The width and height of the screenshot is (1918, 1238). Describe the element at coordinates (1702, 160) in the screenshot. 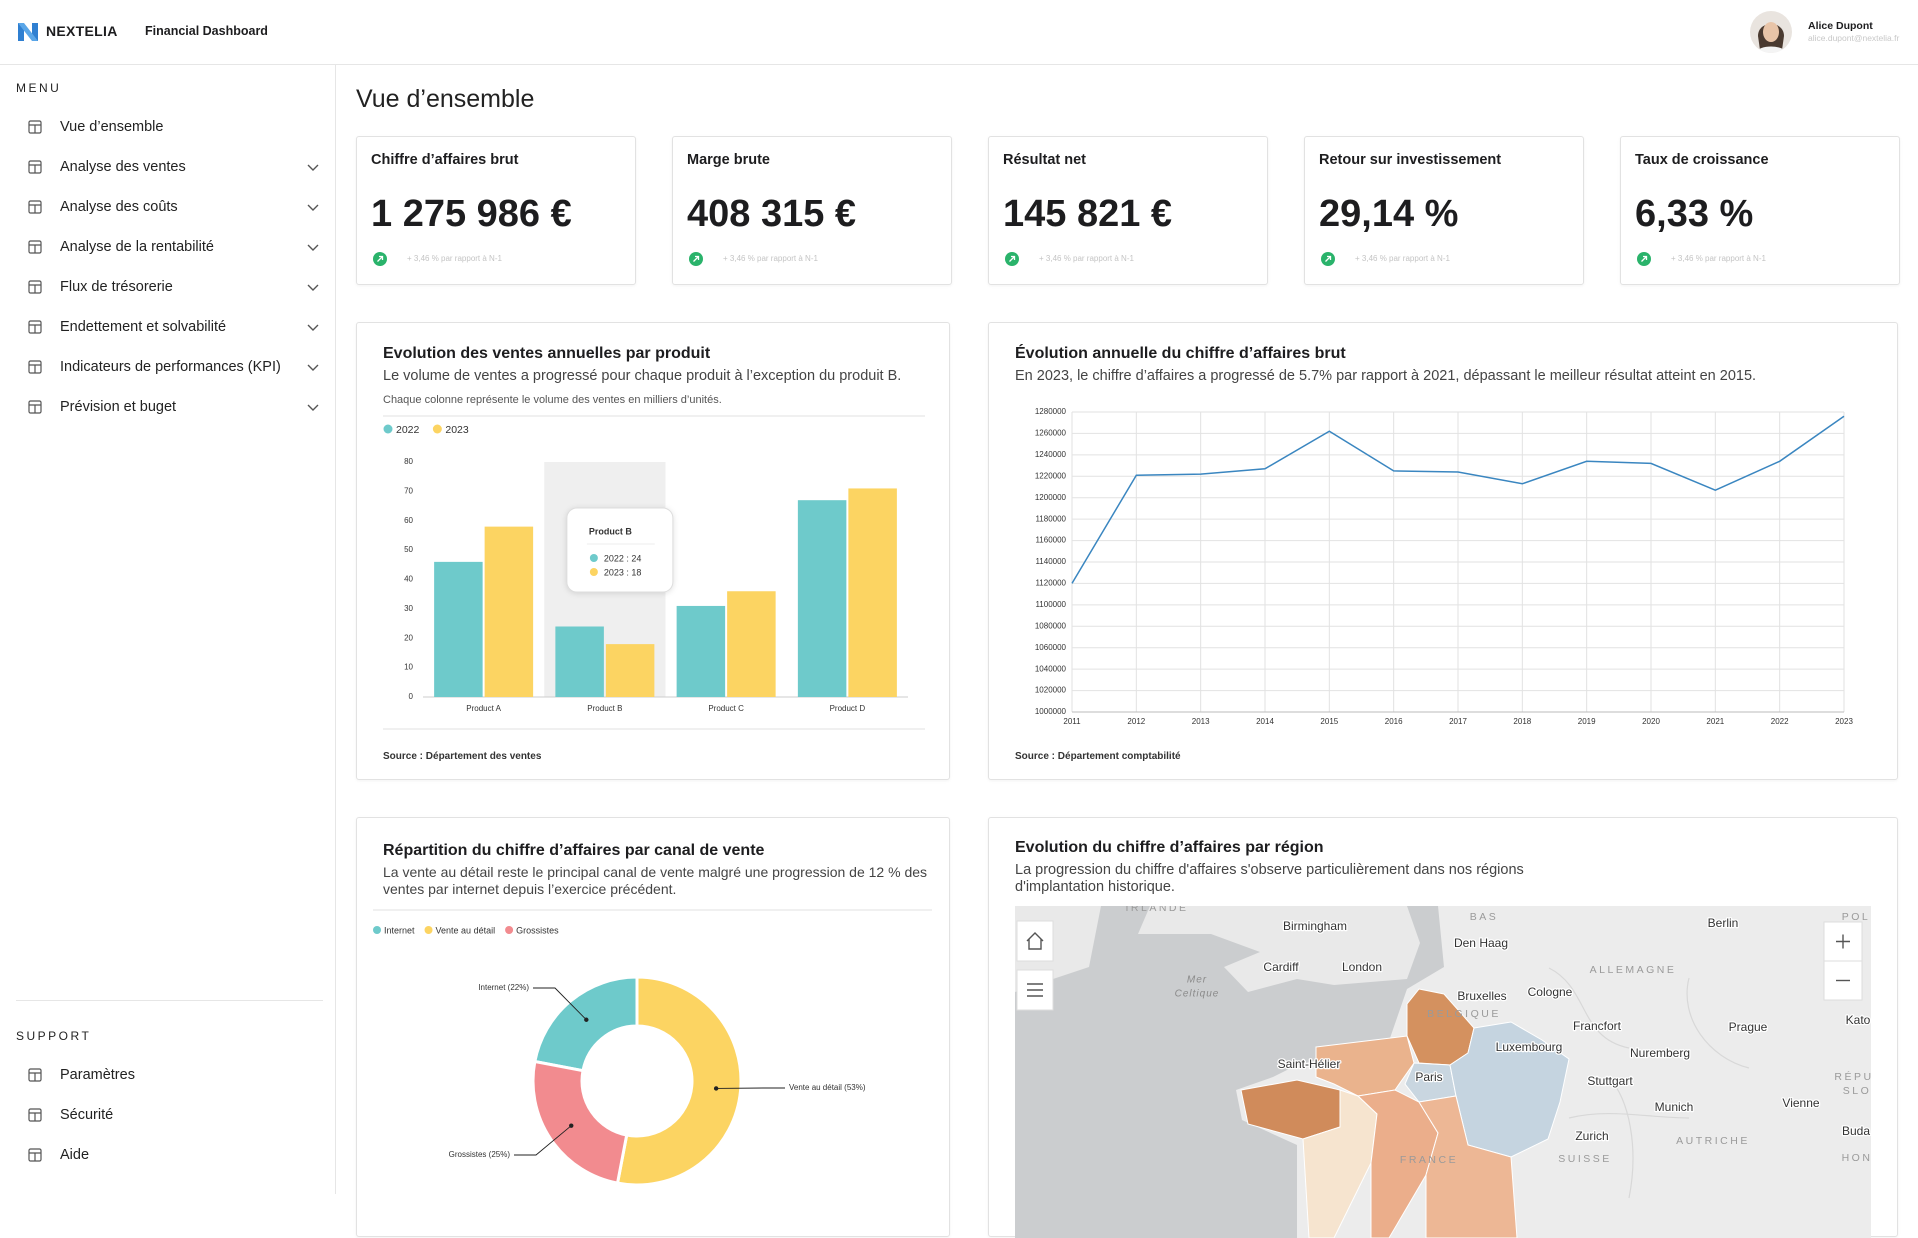

I see `kpi-label: Taux de croissance` at that location.